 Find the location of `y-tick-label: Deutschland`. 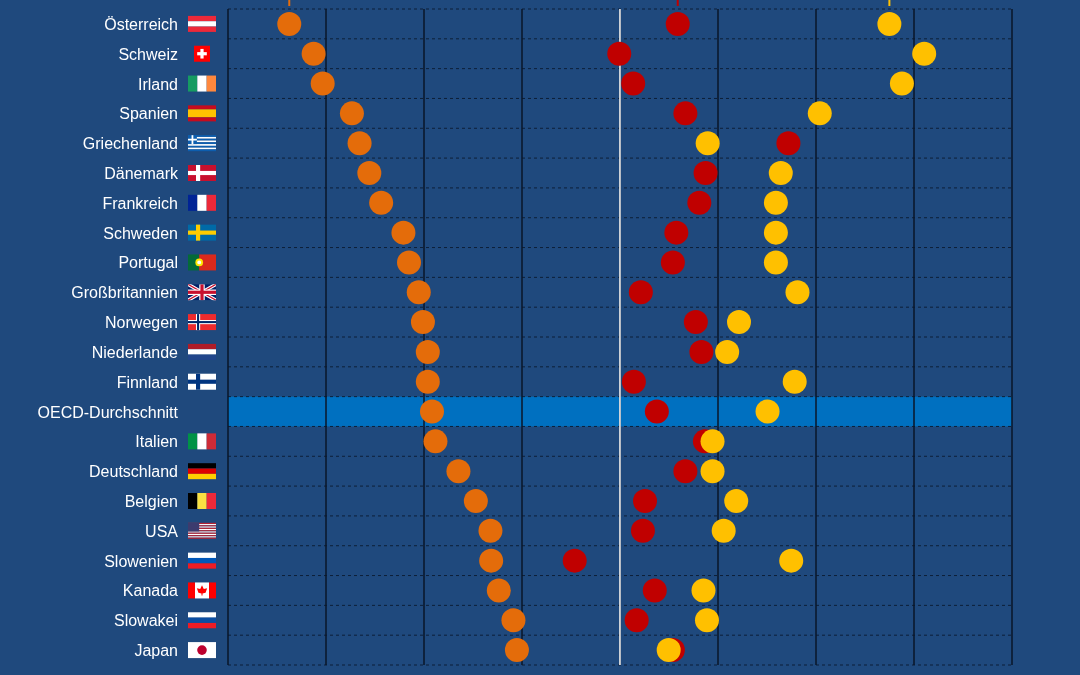

y-tick-label: Deutschland is located at coordinates (133, 471).